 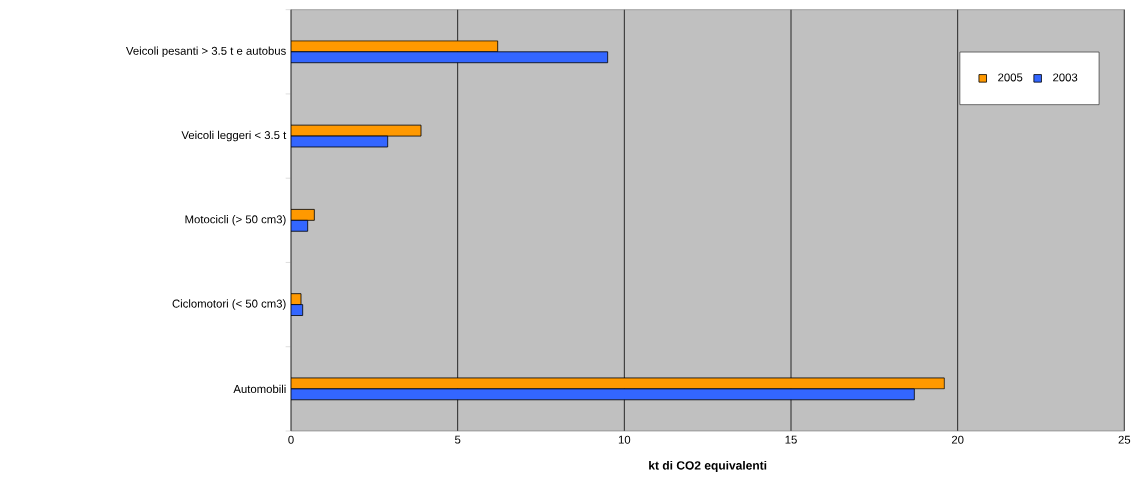 I want to click on legend-label: 2005, so click(x=1010, y=77).